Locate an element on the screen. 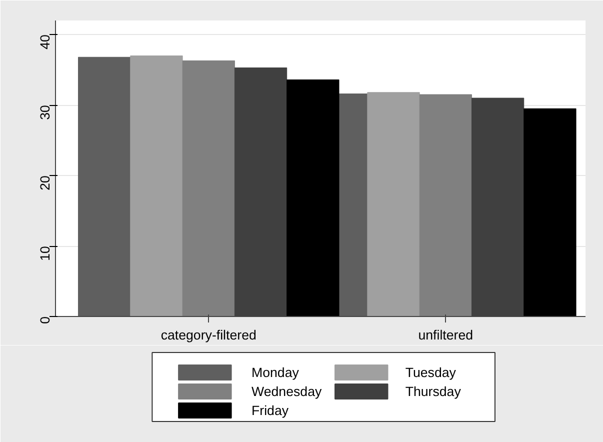 The height and width of the screenshot is (442, 603). legend-label: Thursday is located at coordinates (433, 391).